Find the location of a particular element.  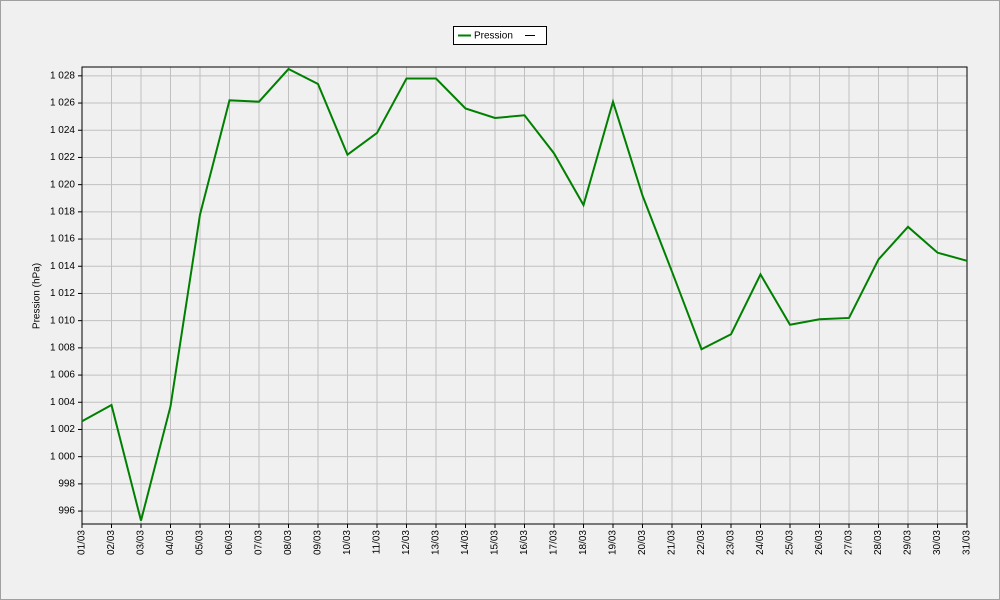

y-tick-label: 1 016 is located at coordinates (62, 239).